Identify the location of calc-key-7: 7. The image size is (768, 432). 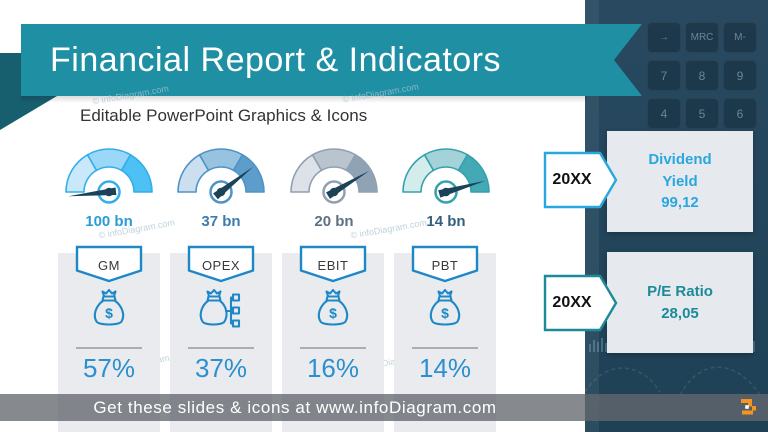
(664, 75).